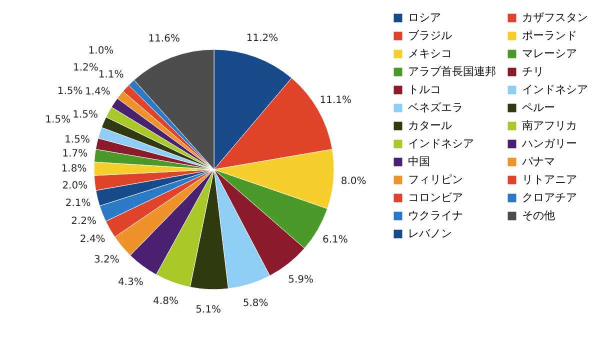  I want to click on legend-label: カザフスタン, so click(555, 17).